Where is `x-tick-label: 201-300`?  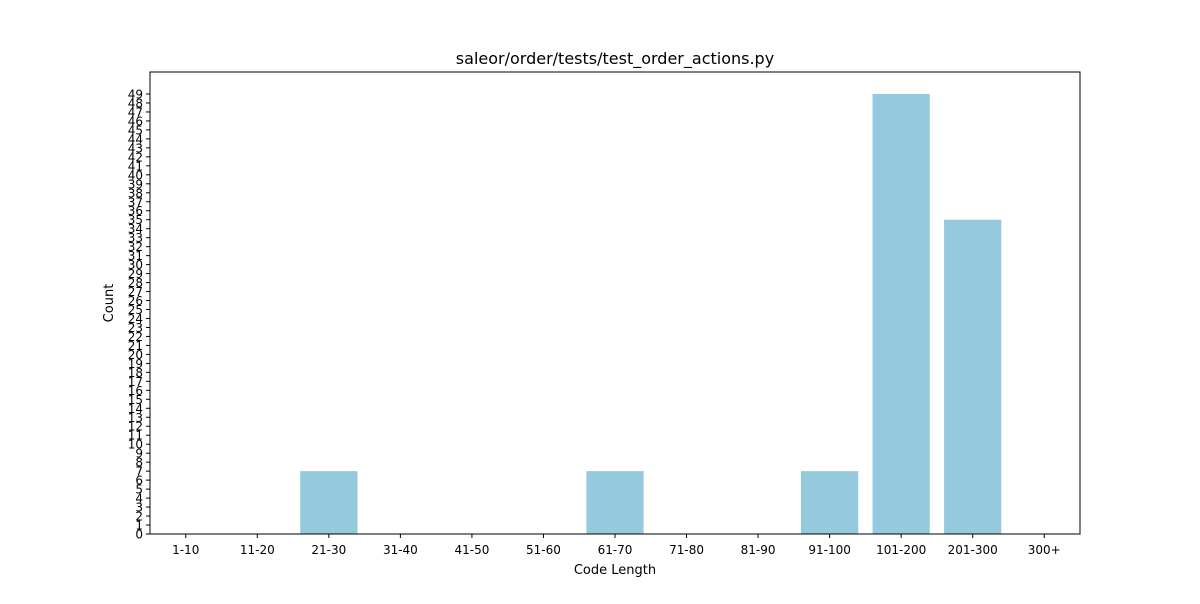 x-tick-label: 201-300 is located at coordinates (973, 550).